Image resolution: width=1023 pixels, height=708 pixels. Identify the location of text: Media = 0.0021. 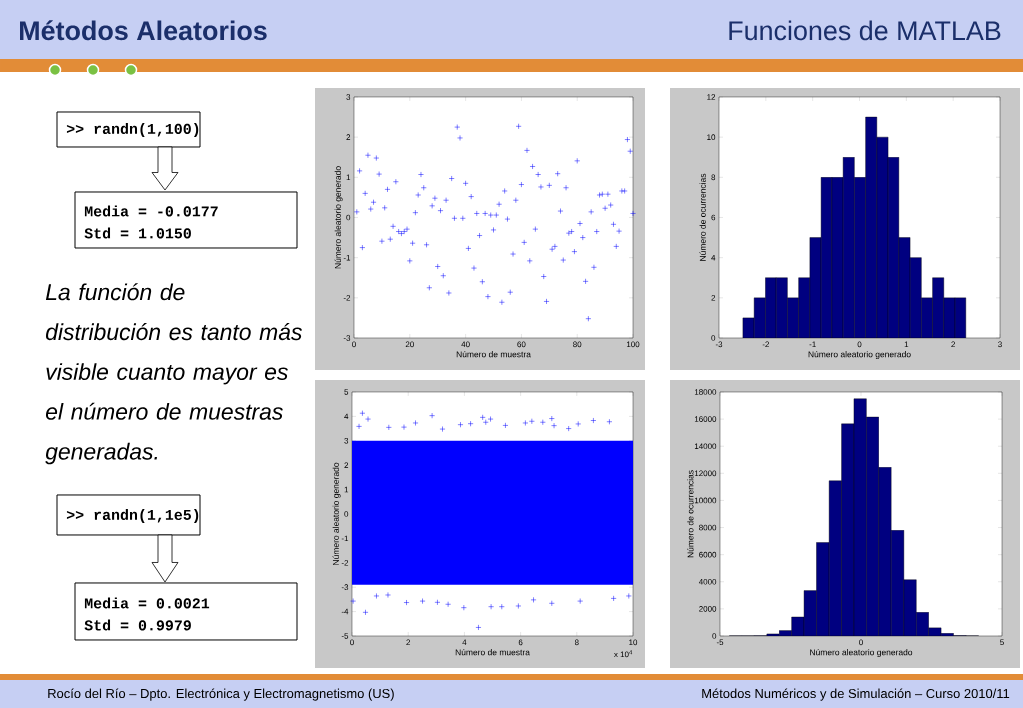
(147, 603).